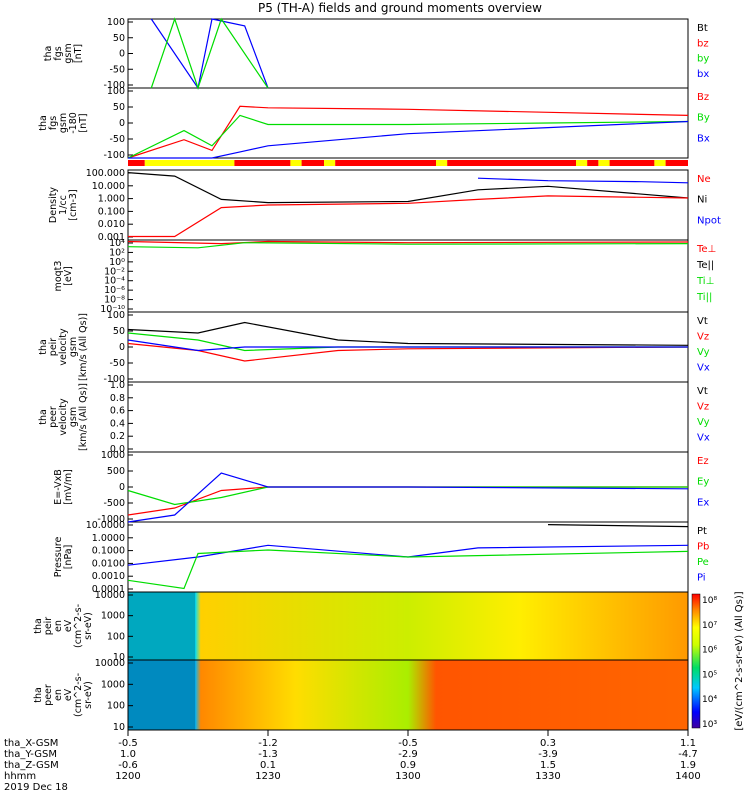 The height and width of the screenshot is (804, 750). I want to click on y-tick-label: 10.000, so click(108, 186).